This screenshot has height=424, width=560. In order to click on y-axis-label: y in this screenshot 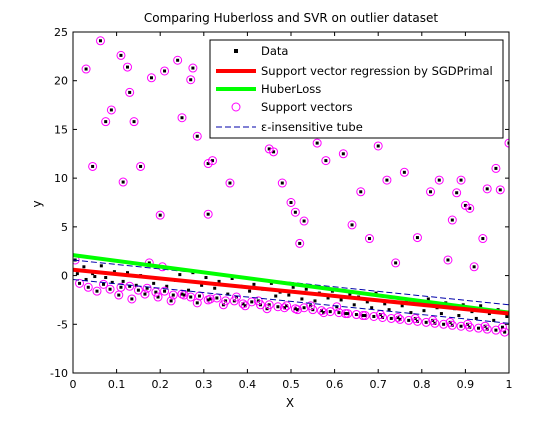, I will do `click(37, 203)`.